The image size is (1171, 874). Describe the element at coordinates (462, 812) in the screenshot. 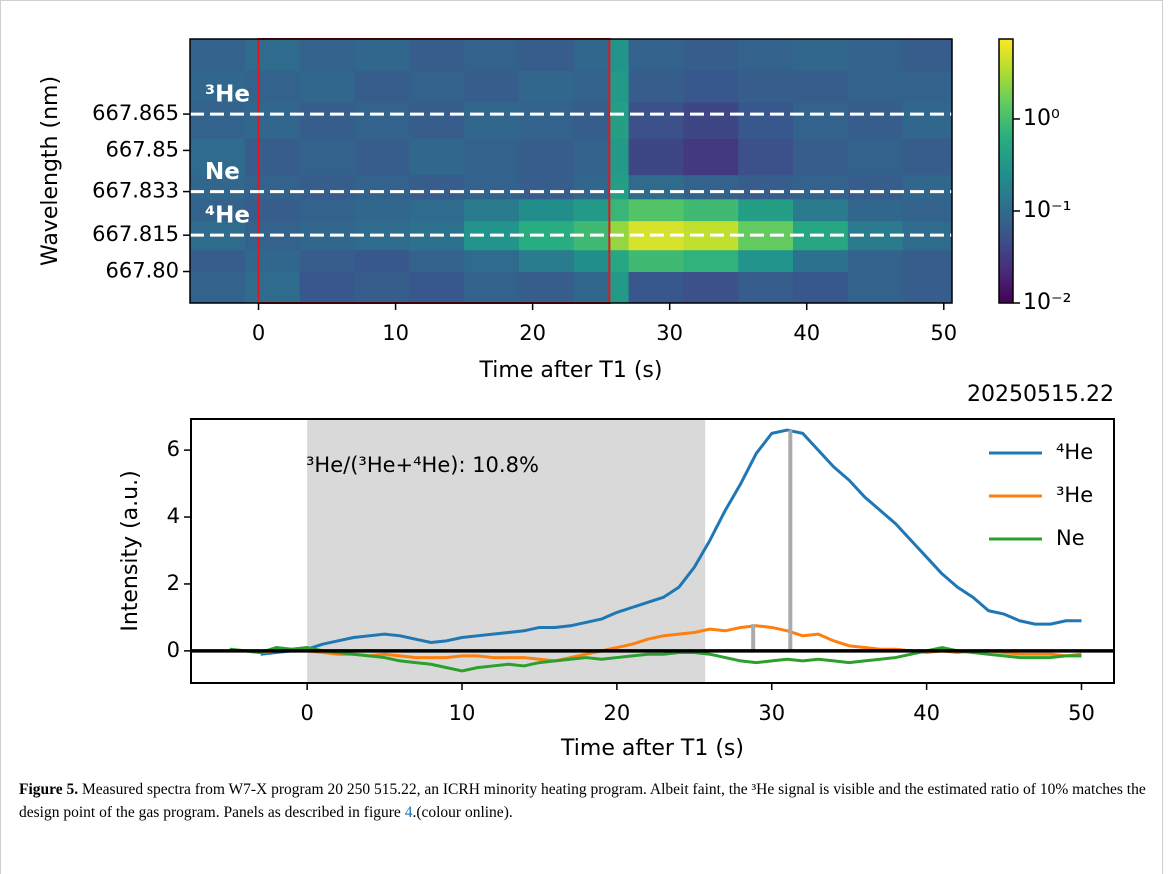

I see `caption-end: .(colour online).` at that location.